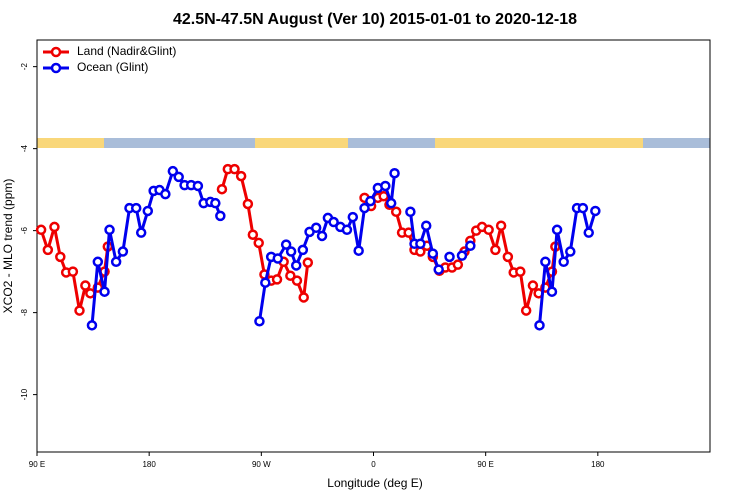 This screenshot has height=500, width=750. What do you see at coordinates (24, 149) in the screenshot?
I see `y-tick-label: -4` at bounding box center [24, 149].